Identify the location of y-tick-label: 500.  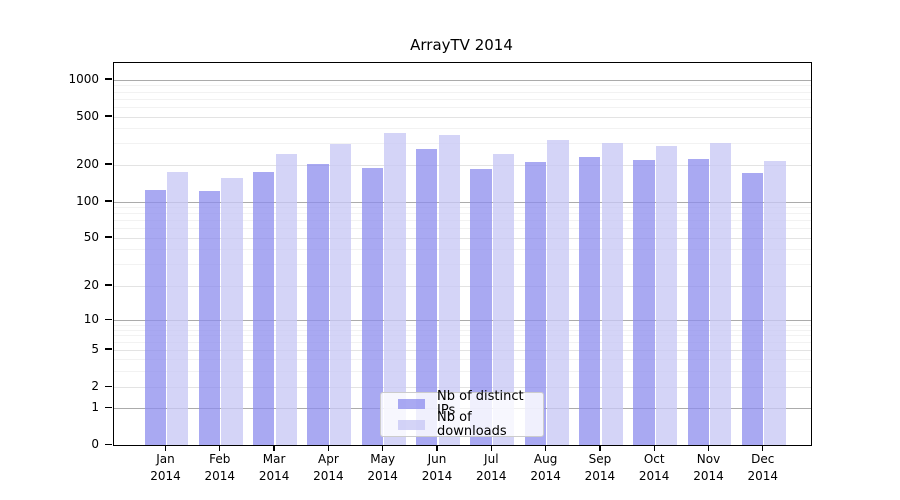
(87, 115).